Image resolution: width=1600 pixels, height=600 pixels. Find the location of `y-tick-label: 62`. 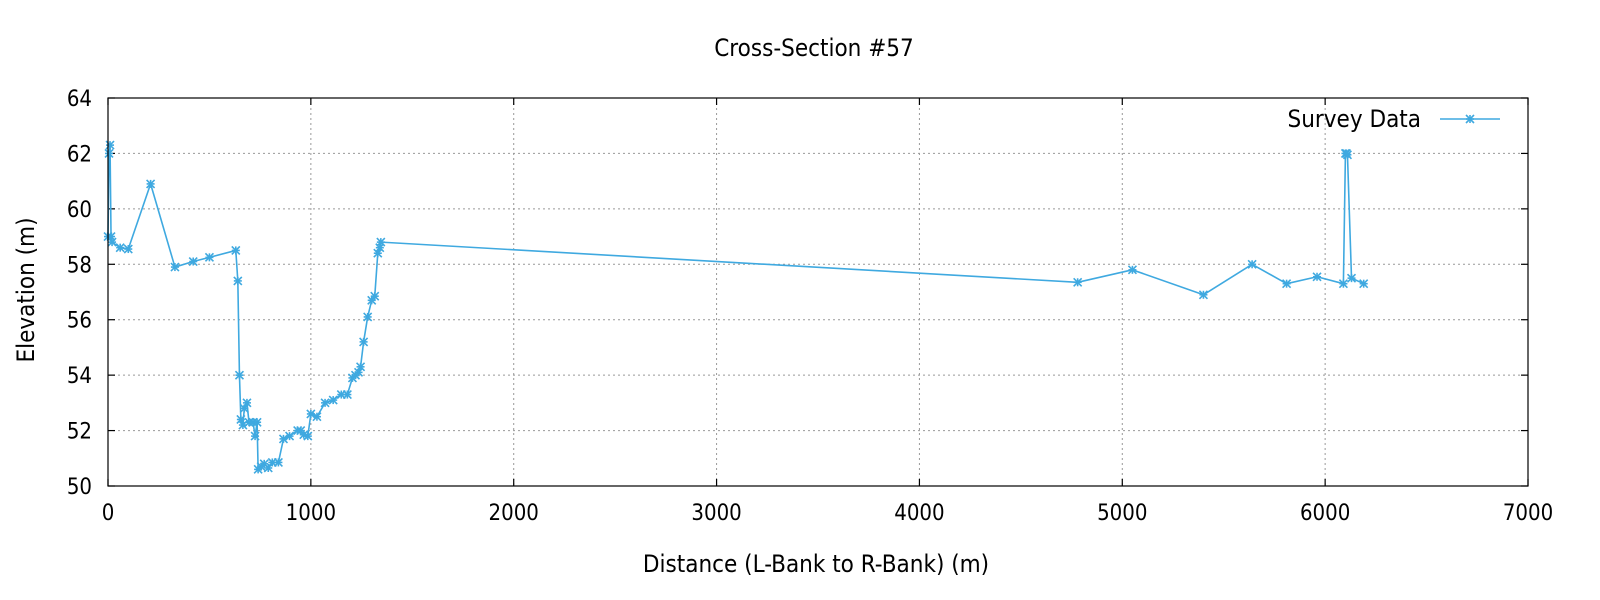

y-tick-label: 62 is located at coordinates (79, 154).